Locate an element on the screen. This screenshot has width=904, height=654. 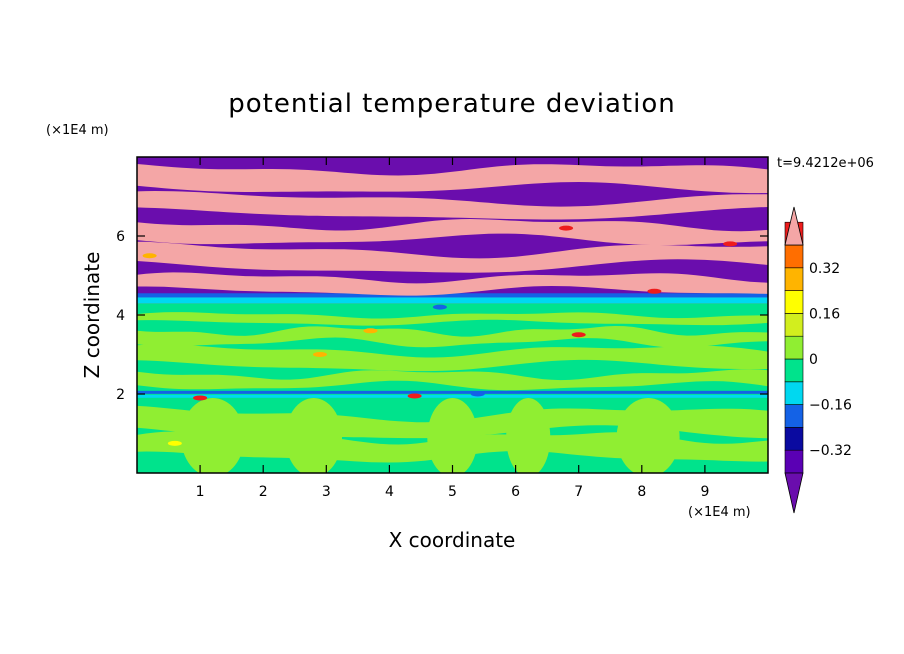
y-unit-label: (×1E4 m) is located at coordinates (77, 130).